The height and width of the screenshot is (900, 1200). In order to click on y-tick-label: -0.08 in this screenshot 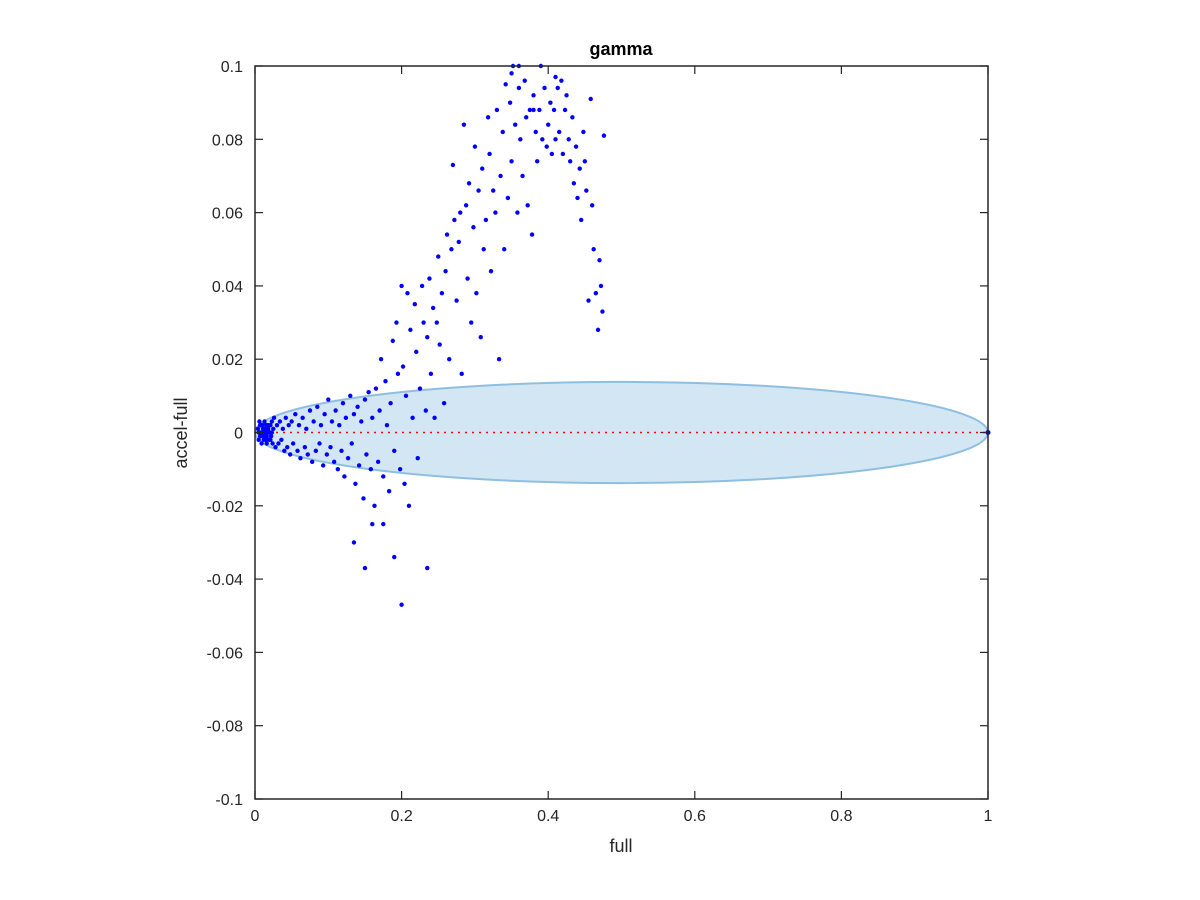, I will do `click(225, 727)`.